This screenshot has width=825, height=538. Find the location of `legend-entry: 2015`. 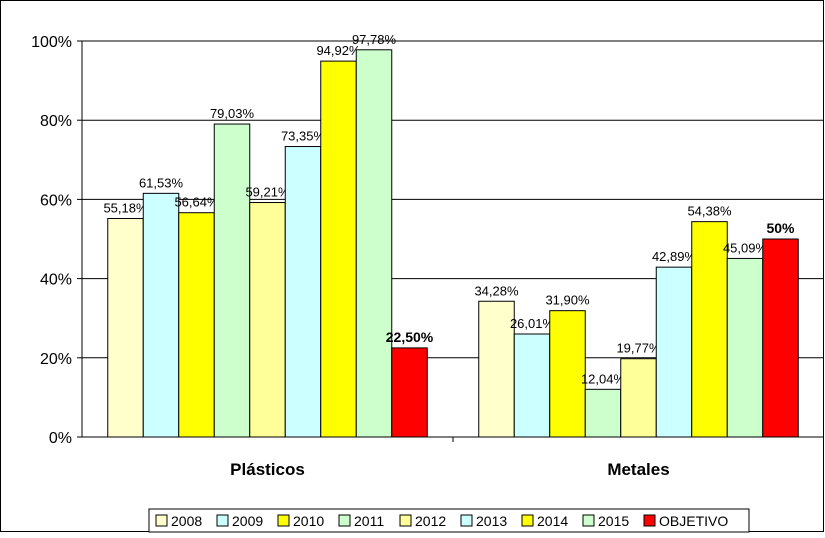

legend-entry: 2015 is located at coordinates (613, 521).